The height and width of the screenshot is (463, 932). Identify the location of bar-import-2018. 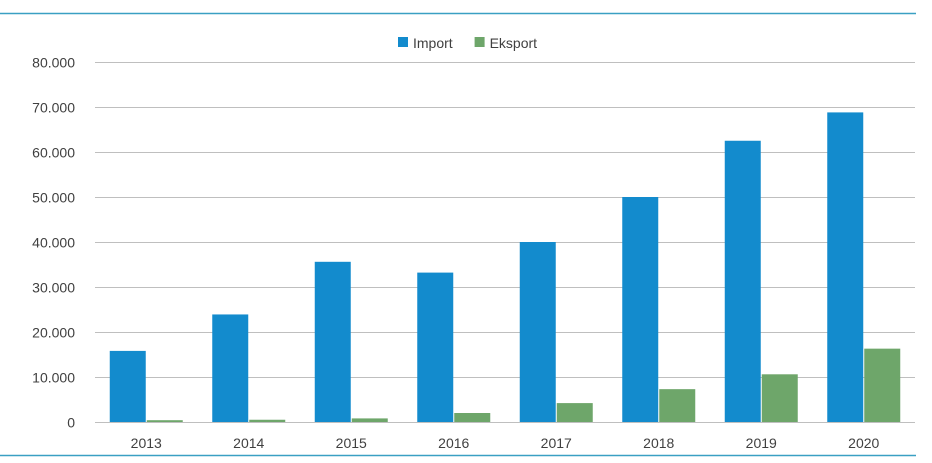
(640, 309).